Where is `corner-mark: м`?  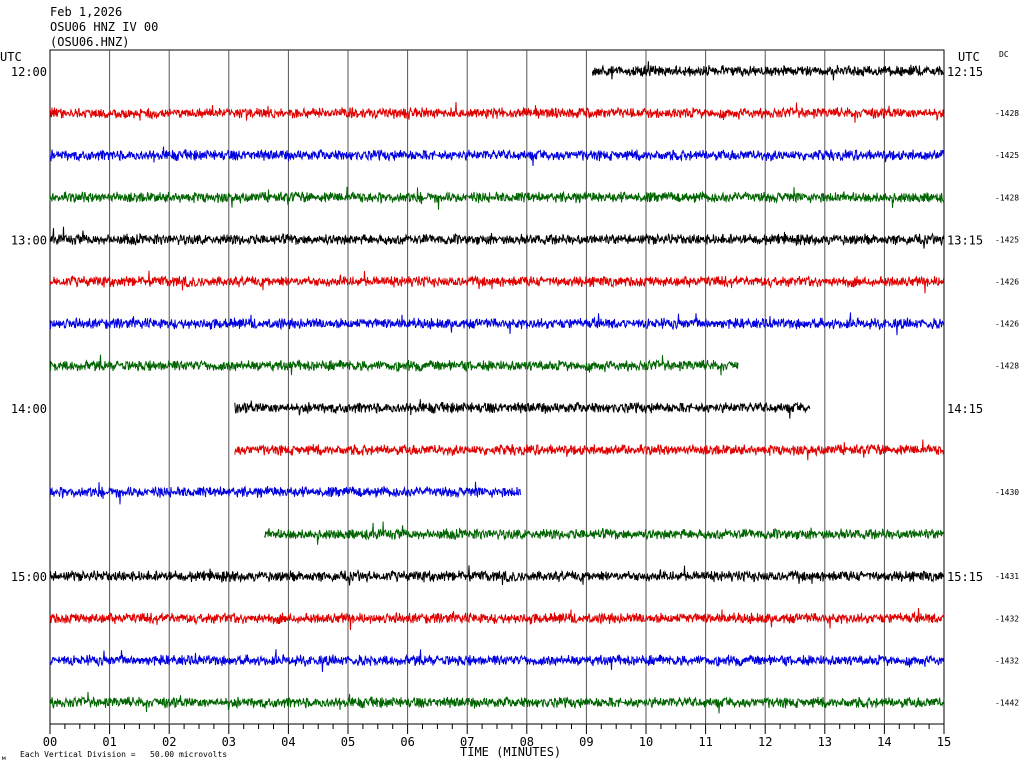
corner-mark: м is located at coordinates (4, 758).